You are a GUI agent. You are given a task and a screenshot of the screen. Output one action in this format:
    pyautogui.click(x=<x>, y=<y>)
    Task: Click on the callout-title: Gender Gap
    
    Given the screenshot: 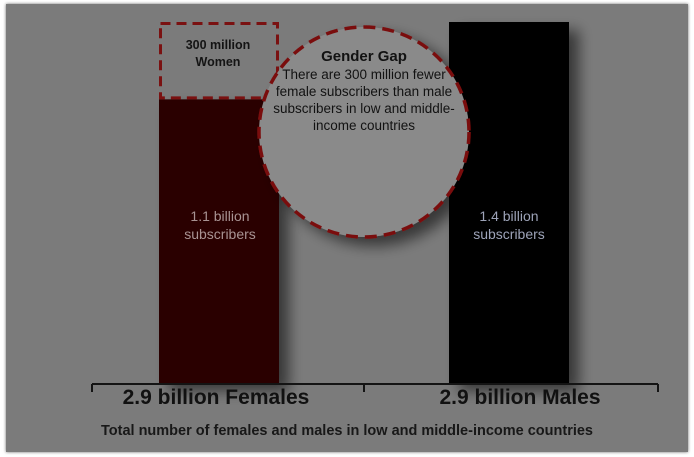 What is the action you would take?
    pyautogui.click(x=364, y=56)
    